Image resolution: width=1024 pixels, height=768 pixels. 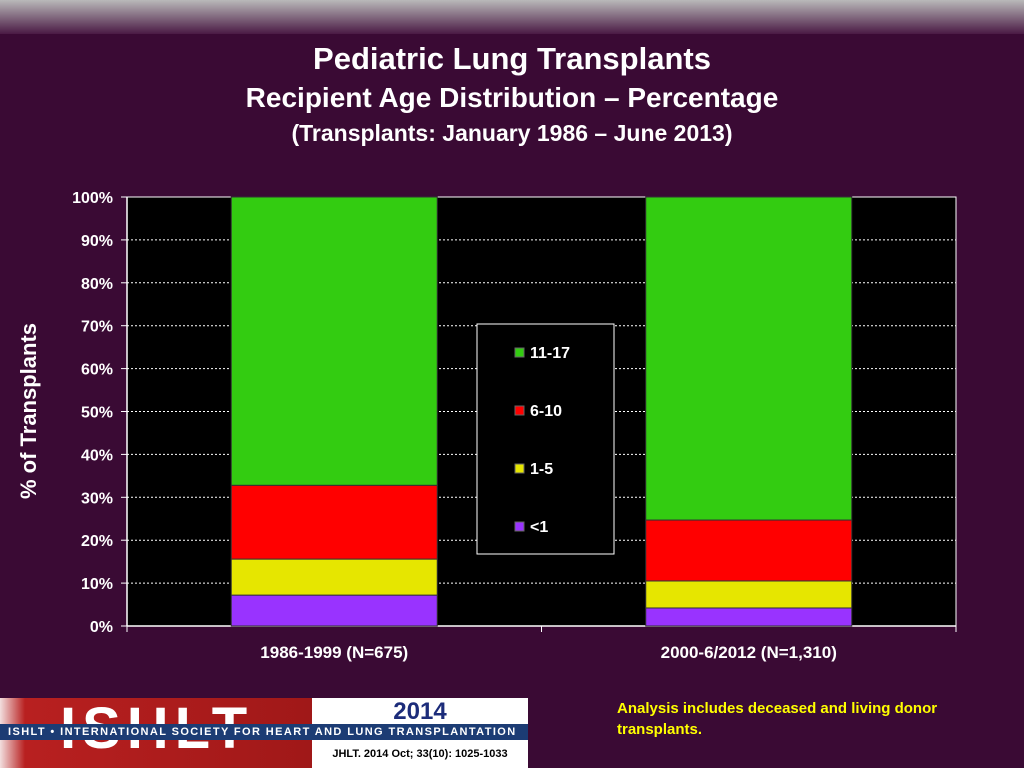 What do you see at coordinates (97, 241) in the screenshot?
I see `y-tick-label: 90%` at bounding box center [97, 241].